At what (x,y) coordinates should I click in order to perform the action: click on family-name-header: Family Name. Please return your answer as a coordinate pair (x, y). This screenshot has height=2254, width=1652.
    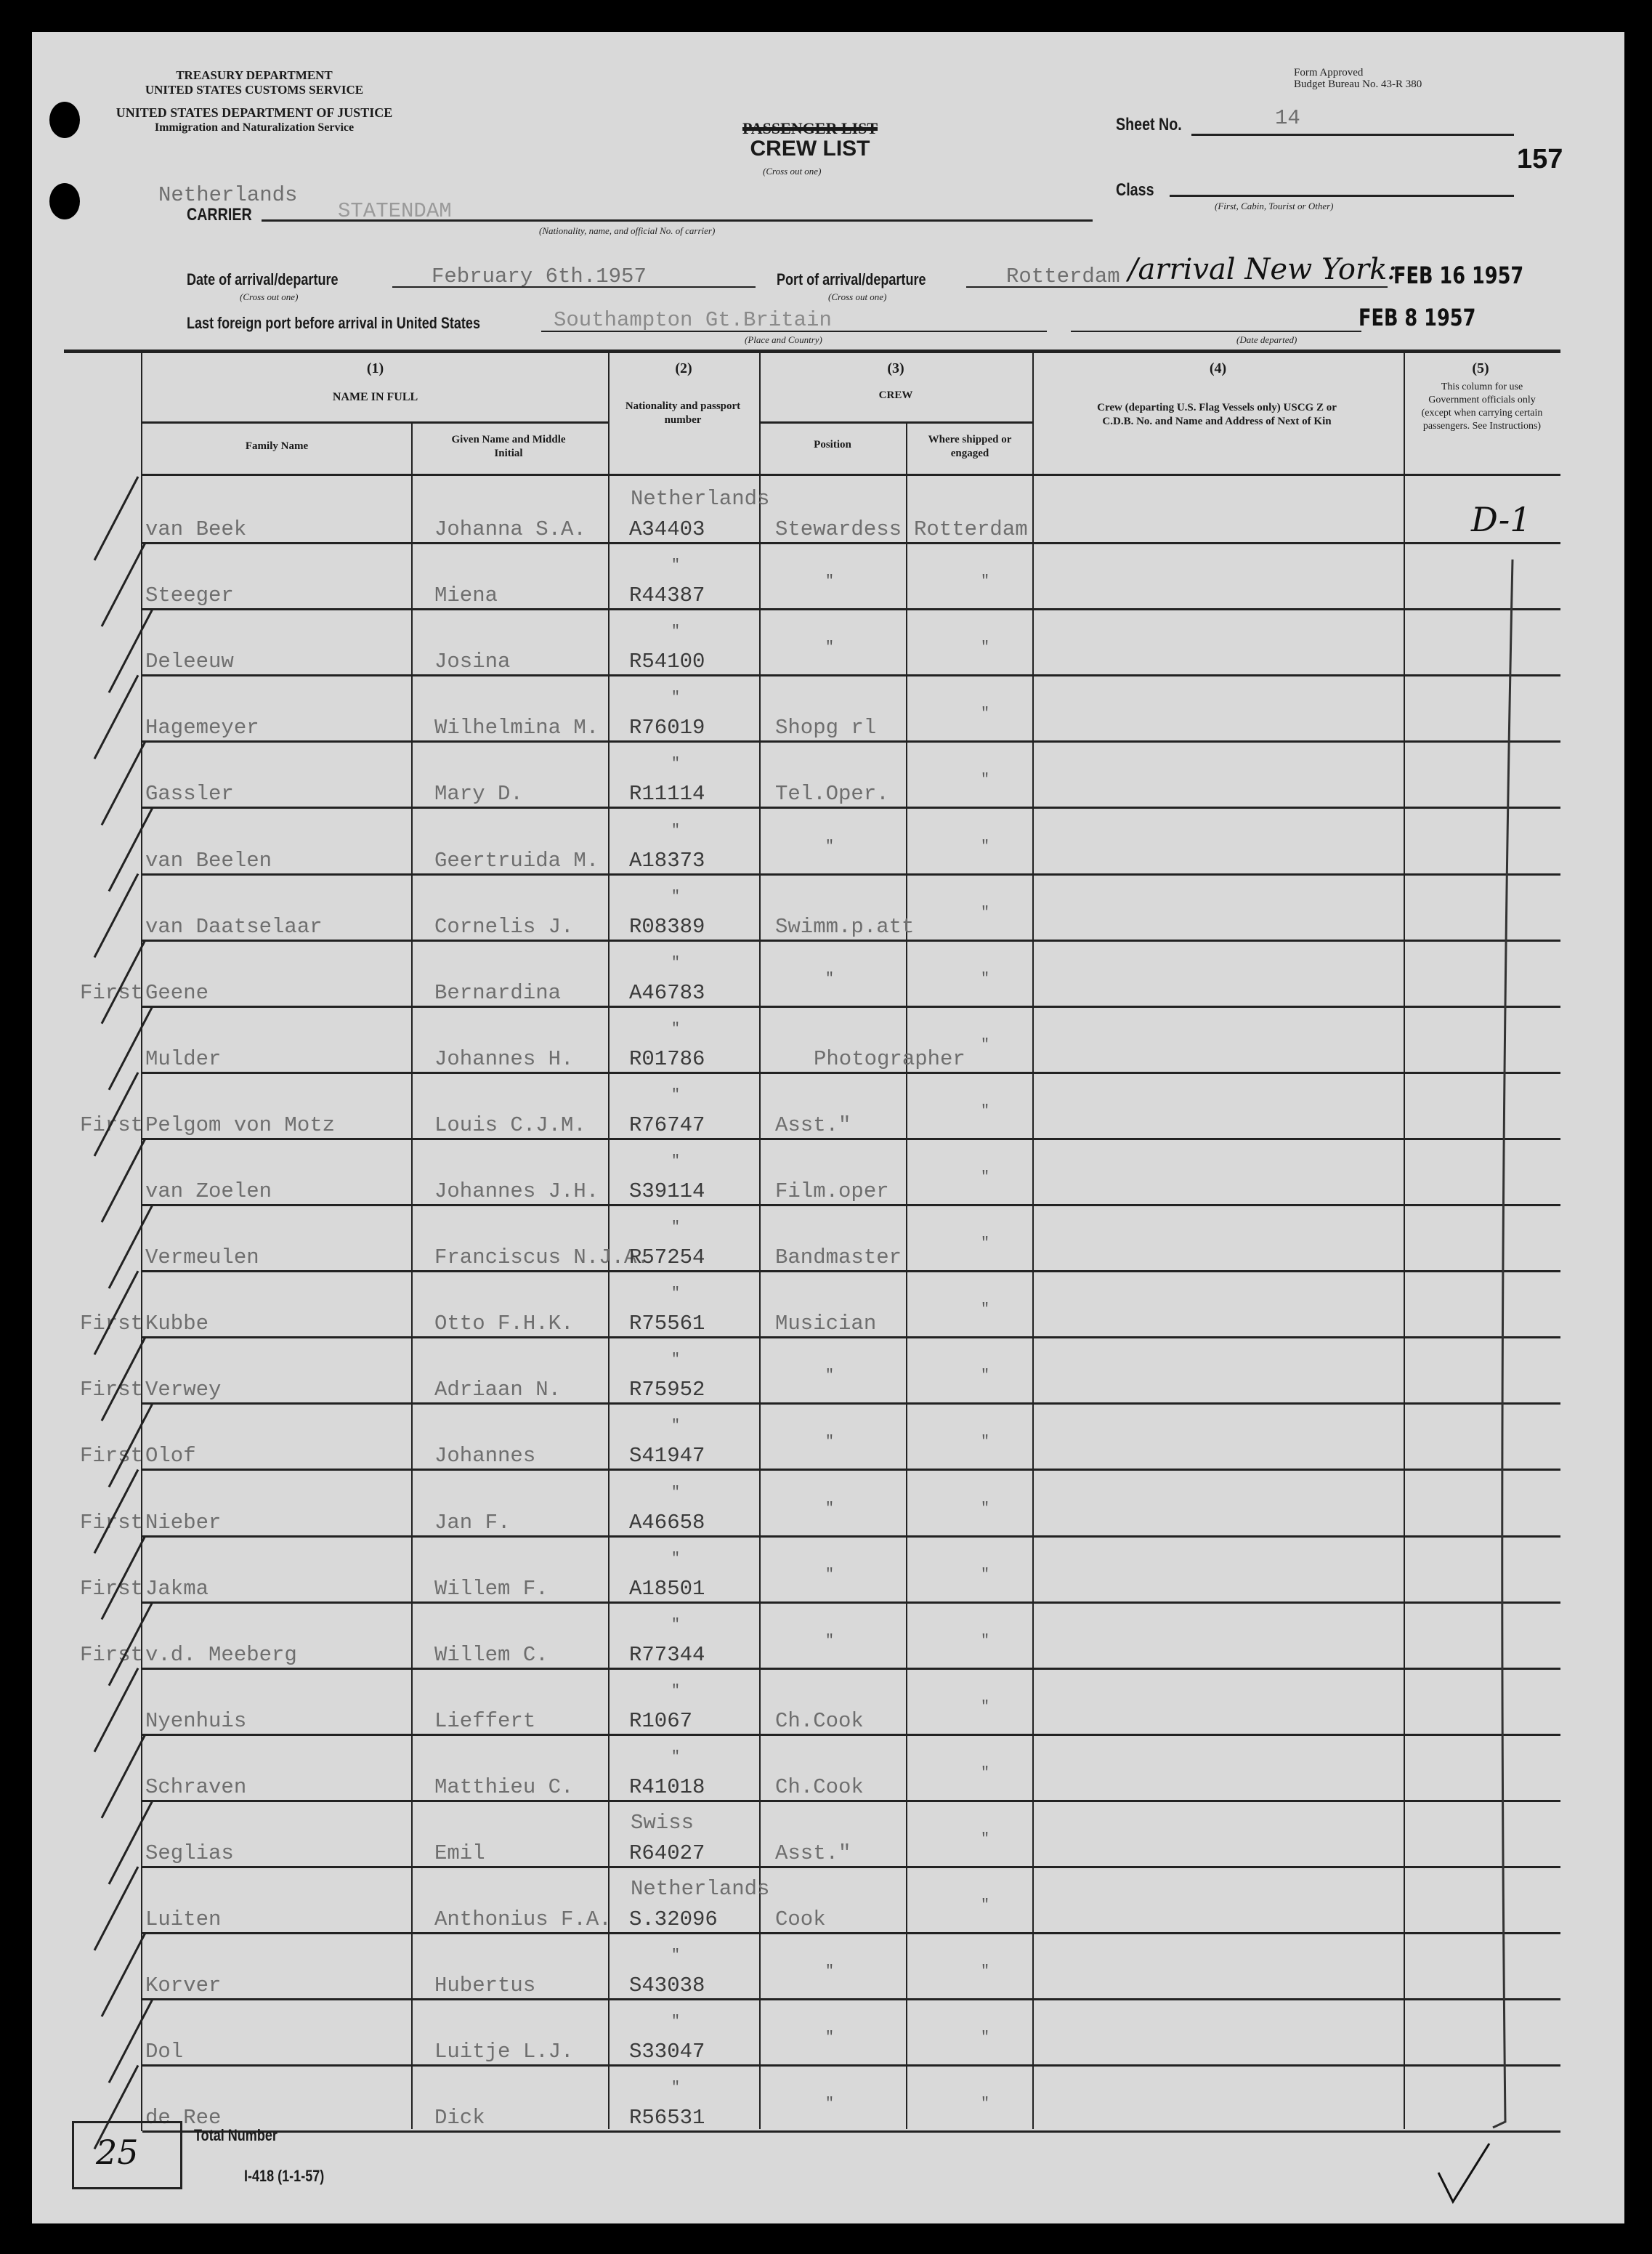
    Looking at the image, I should click on (277, 446).